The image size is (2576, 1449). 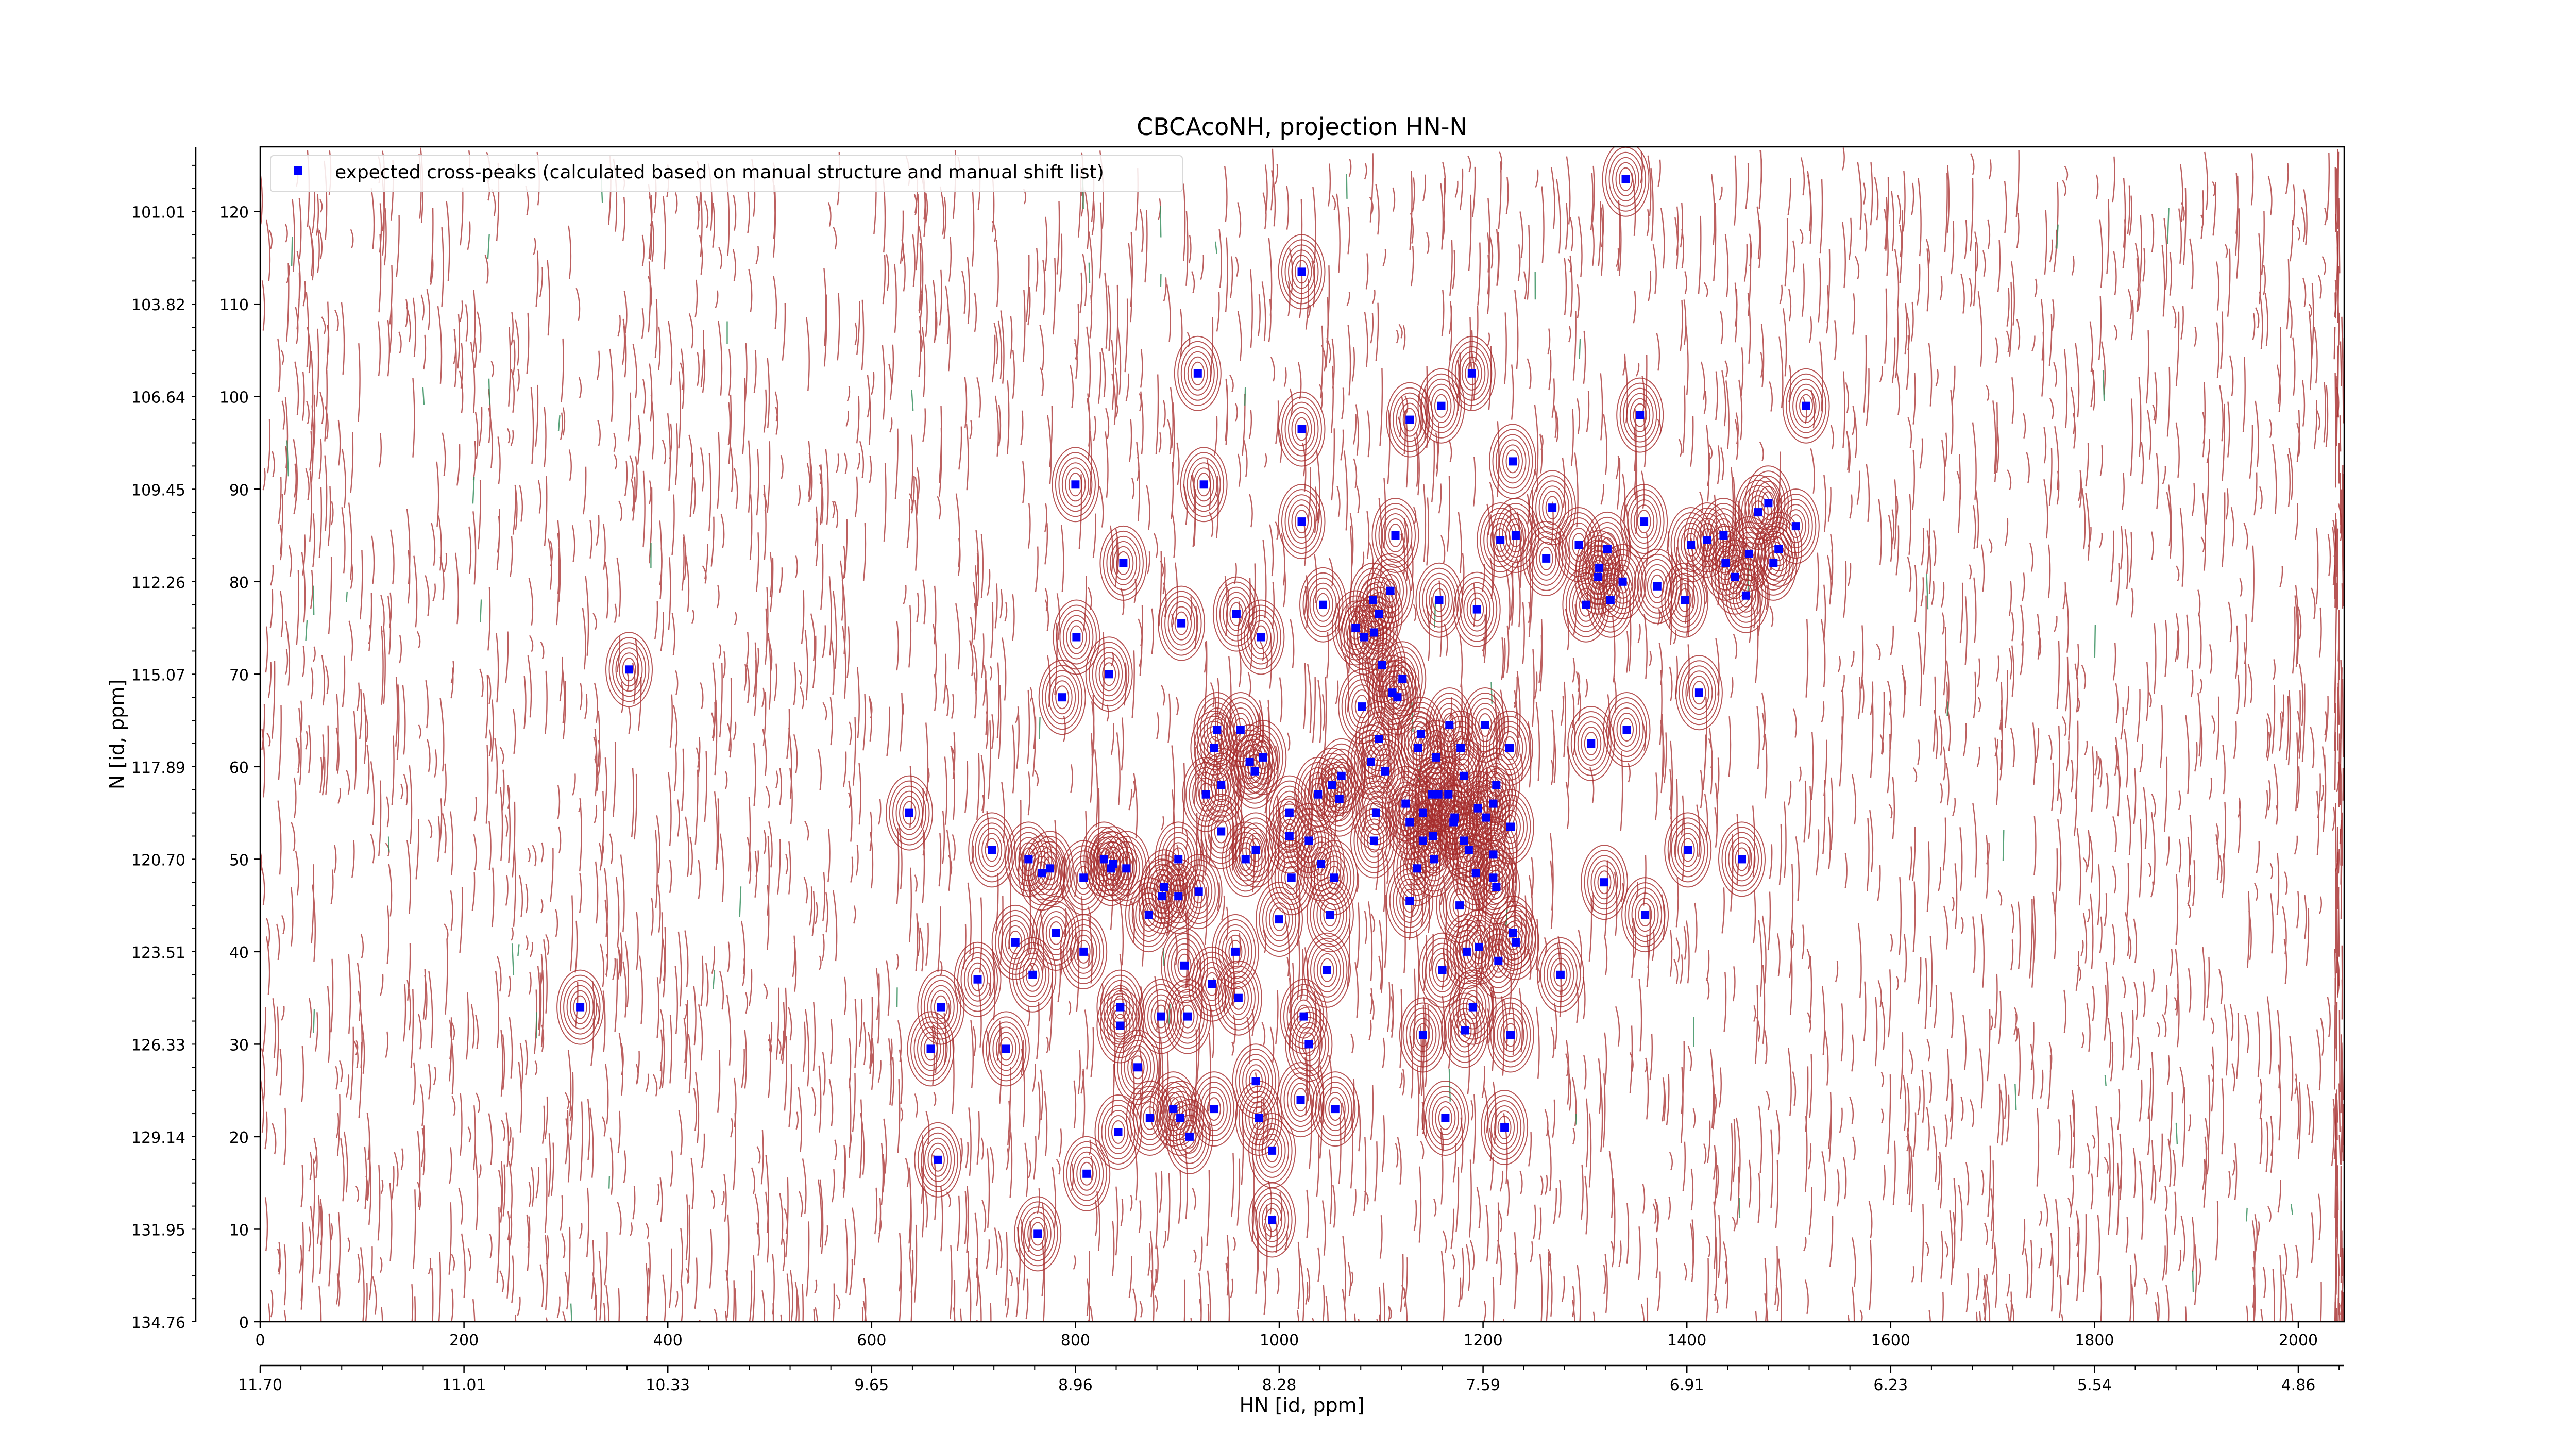 I want to click on y-axis-label: N [id, ppm], so click(x=117, y=734).